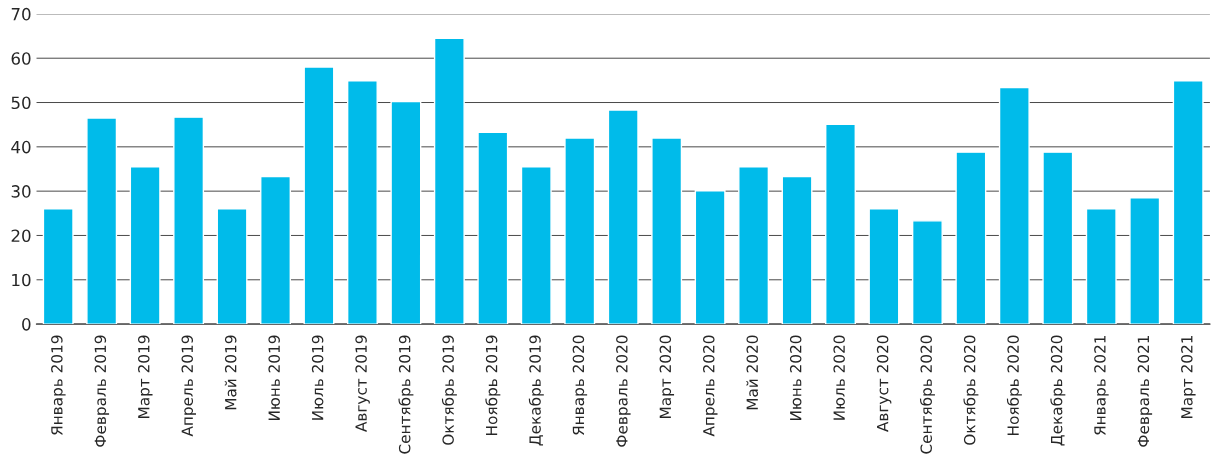 Image resolution: width=1216 pixels, height=463 pixels. What do you see at coordinates (623, 391) in the screenshot?
I see `x-tick-label: Февраль 2020` at bounding box center [623, 391].